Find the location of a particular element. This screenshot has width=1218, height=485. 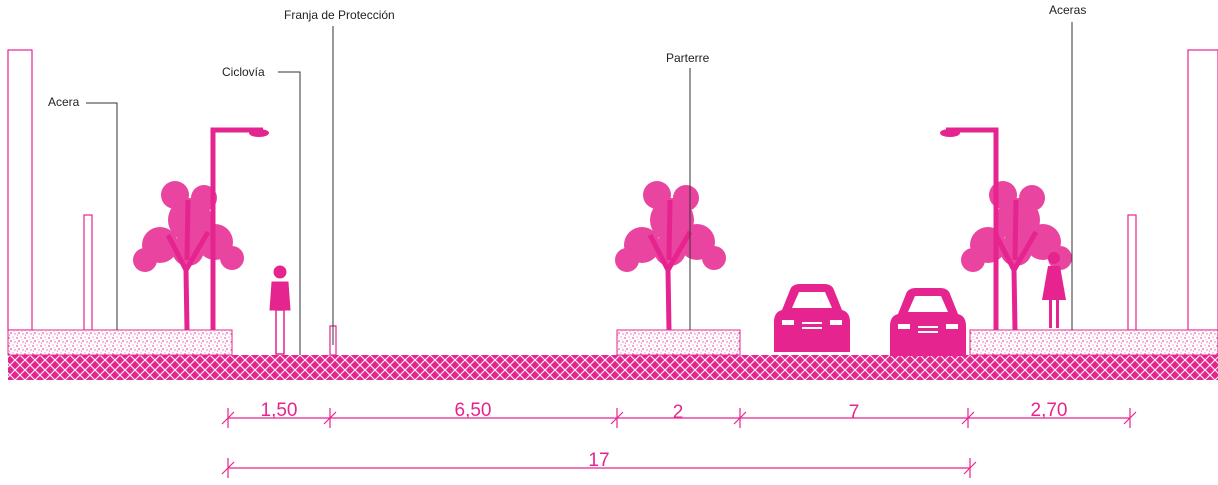

dimension-label: 7 is located at coordinates (854, 412).